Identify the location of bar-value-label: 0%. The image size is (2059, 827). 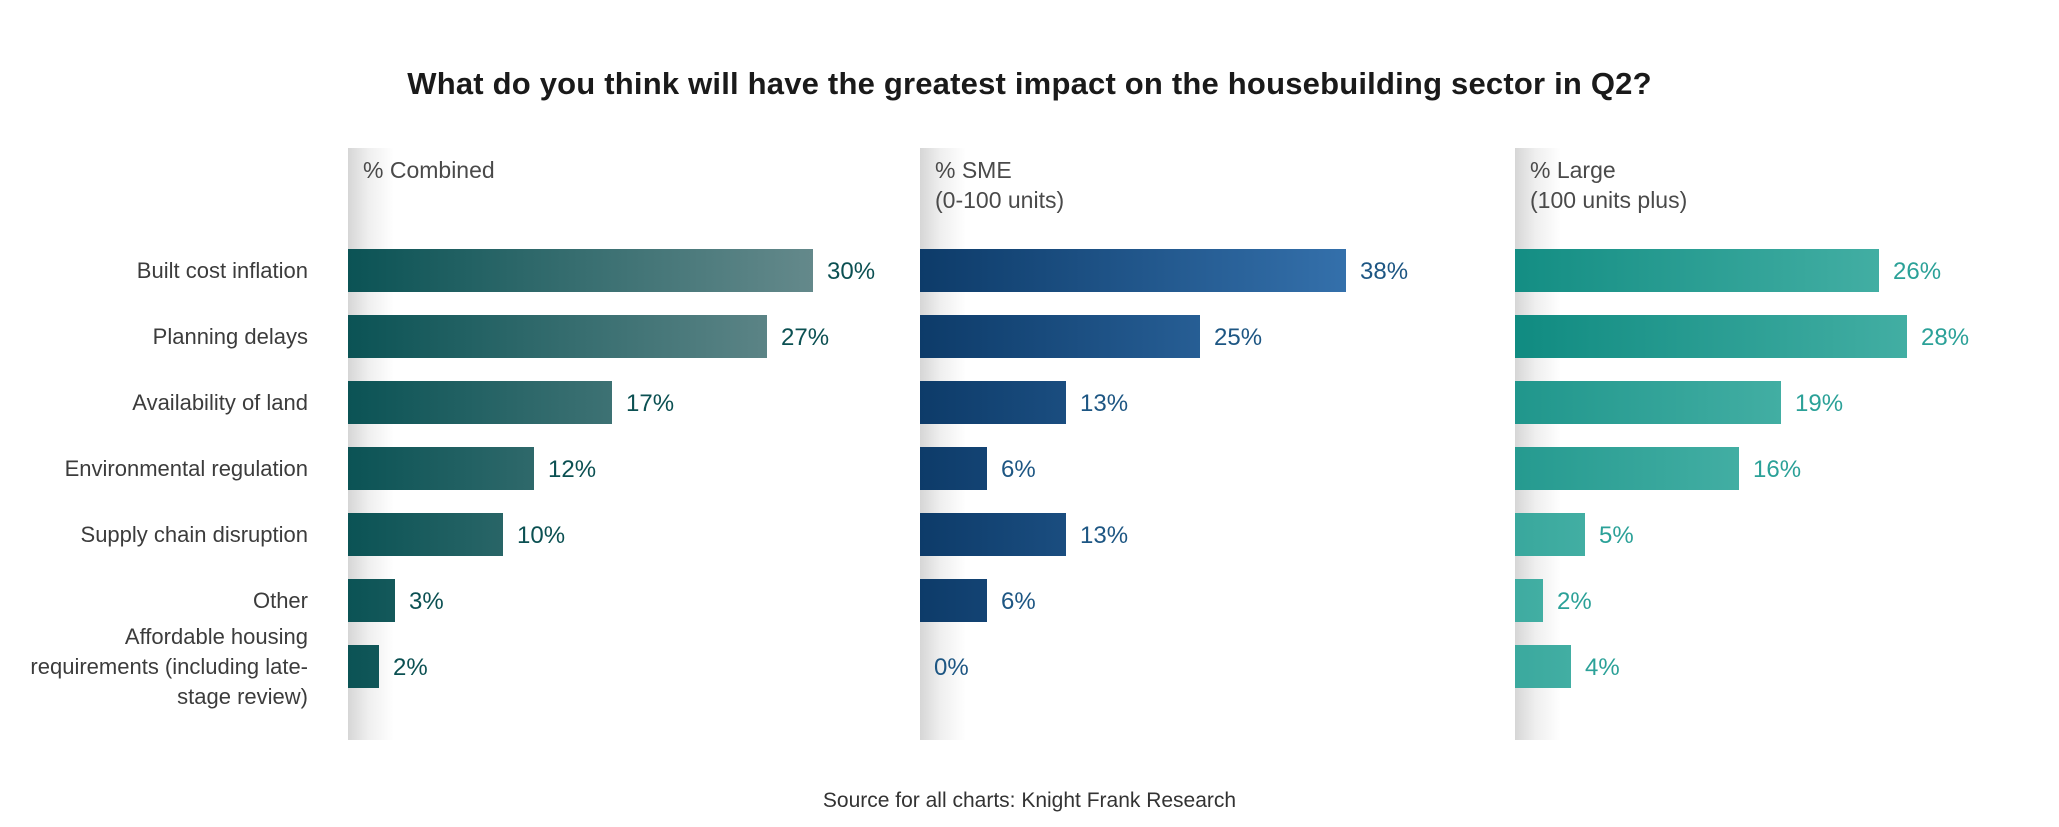
(951, 667).